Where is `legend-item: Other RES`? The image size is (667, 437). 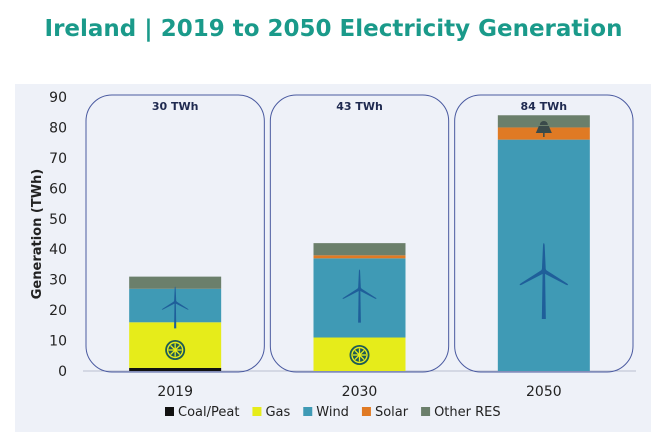
legend-item: Other RES is located at coordinates (461, 412).